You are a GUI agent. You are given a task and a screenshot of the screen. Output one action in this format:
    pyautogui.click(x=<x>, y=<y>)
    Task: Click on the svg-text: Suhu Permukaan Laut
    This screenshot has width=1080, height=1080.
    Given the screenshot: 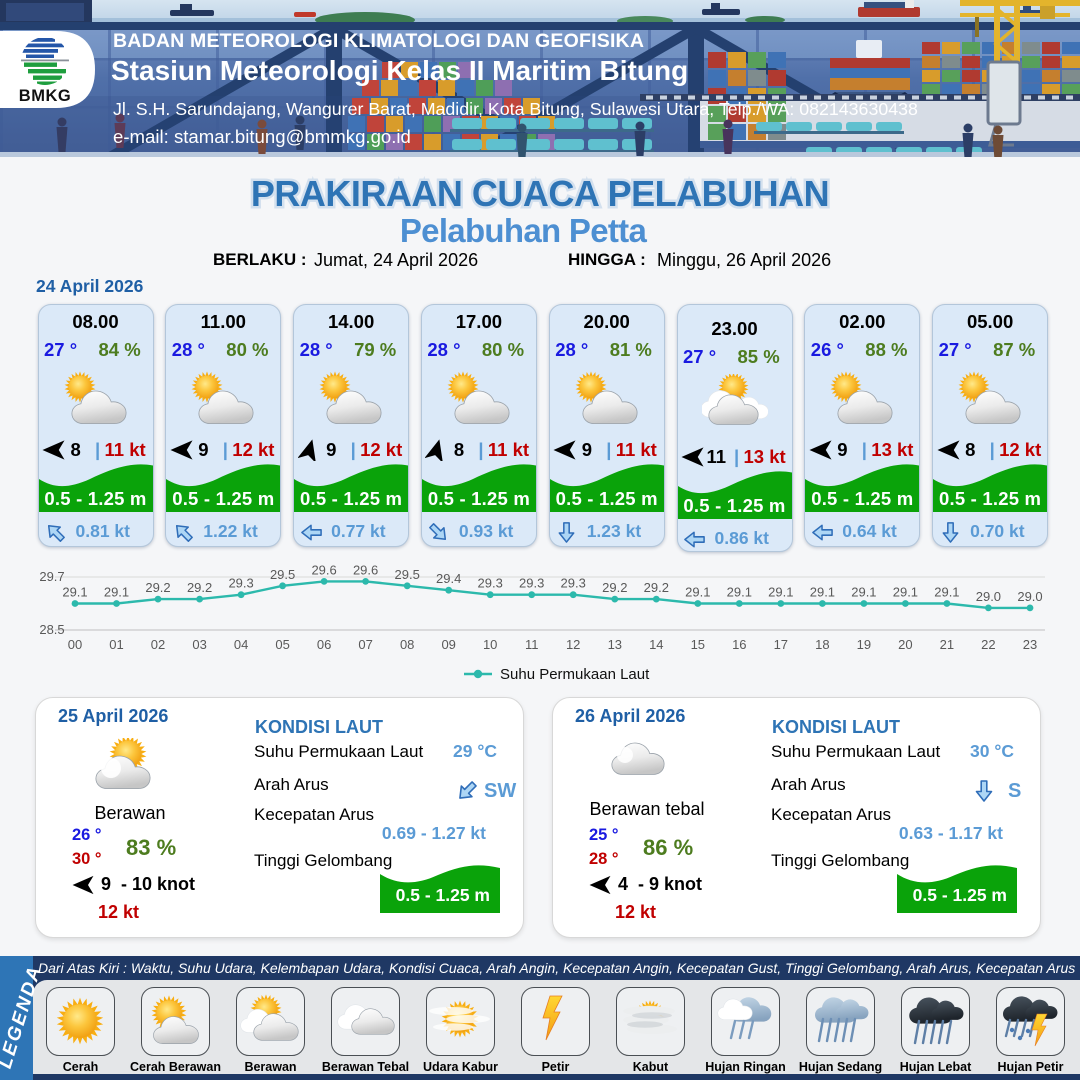 What is the action you would take?
    pyautogui.click(x=575, y=674)
    